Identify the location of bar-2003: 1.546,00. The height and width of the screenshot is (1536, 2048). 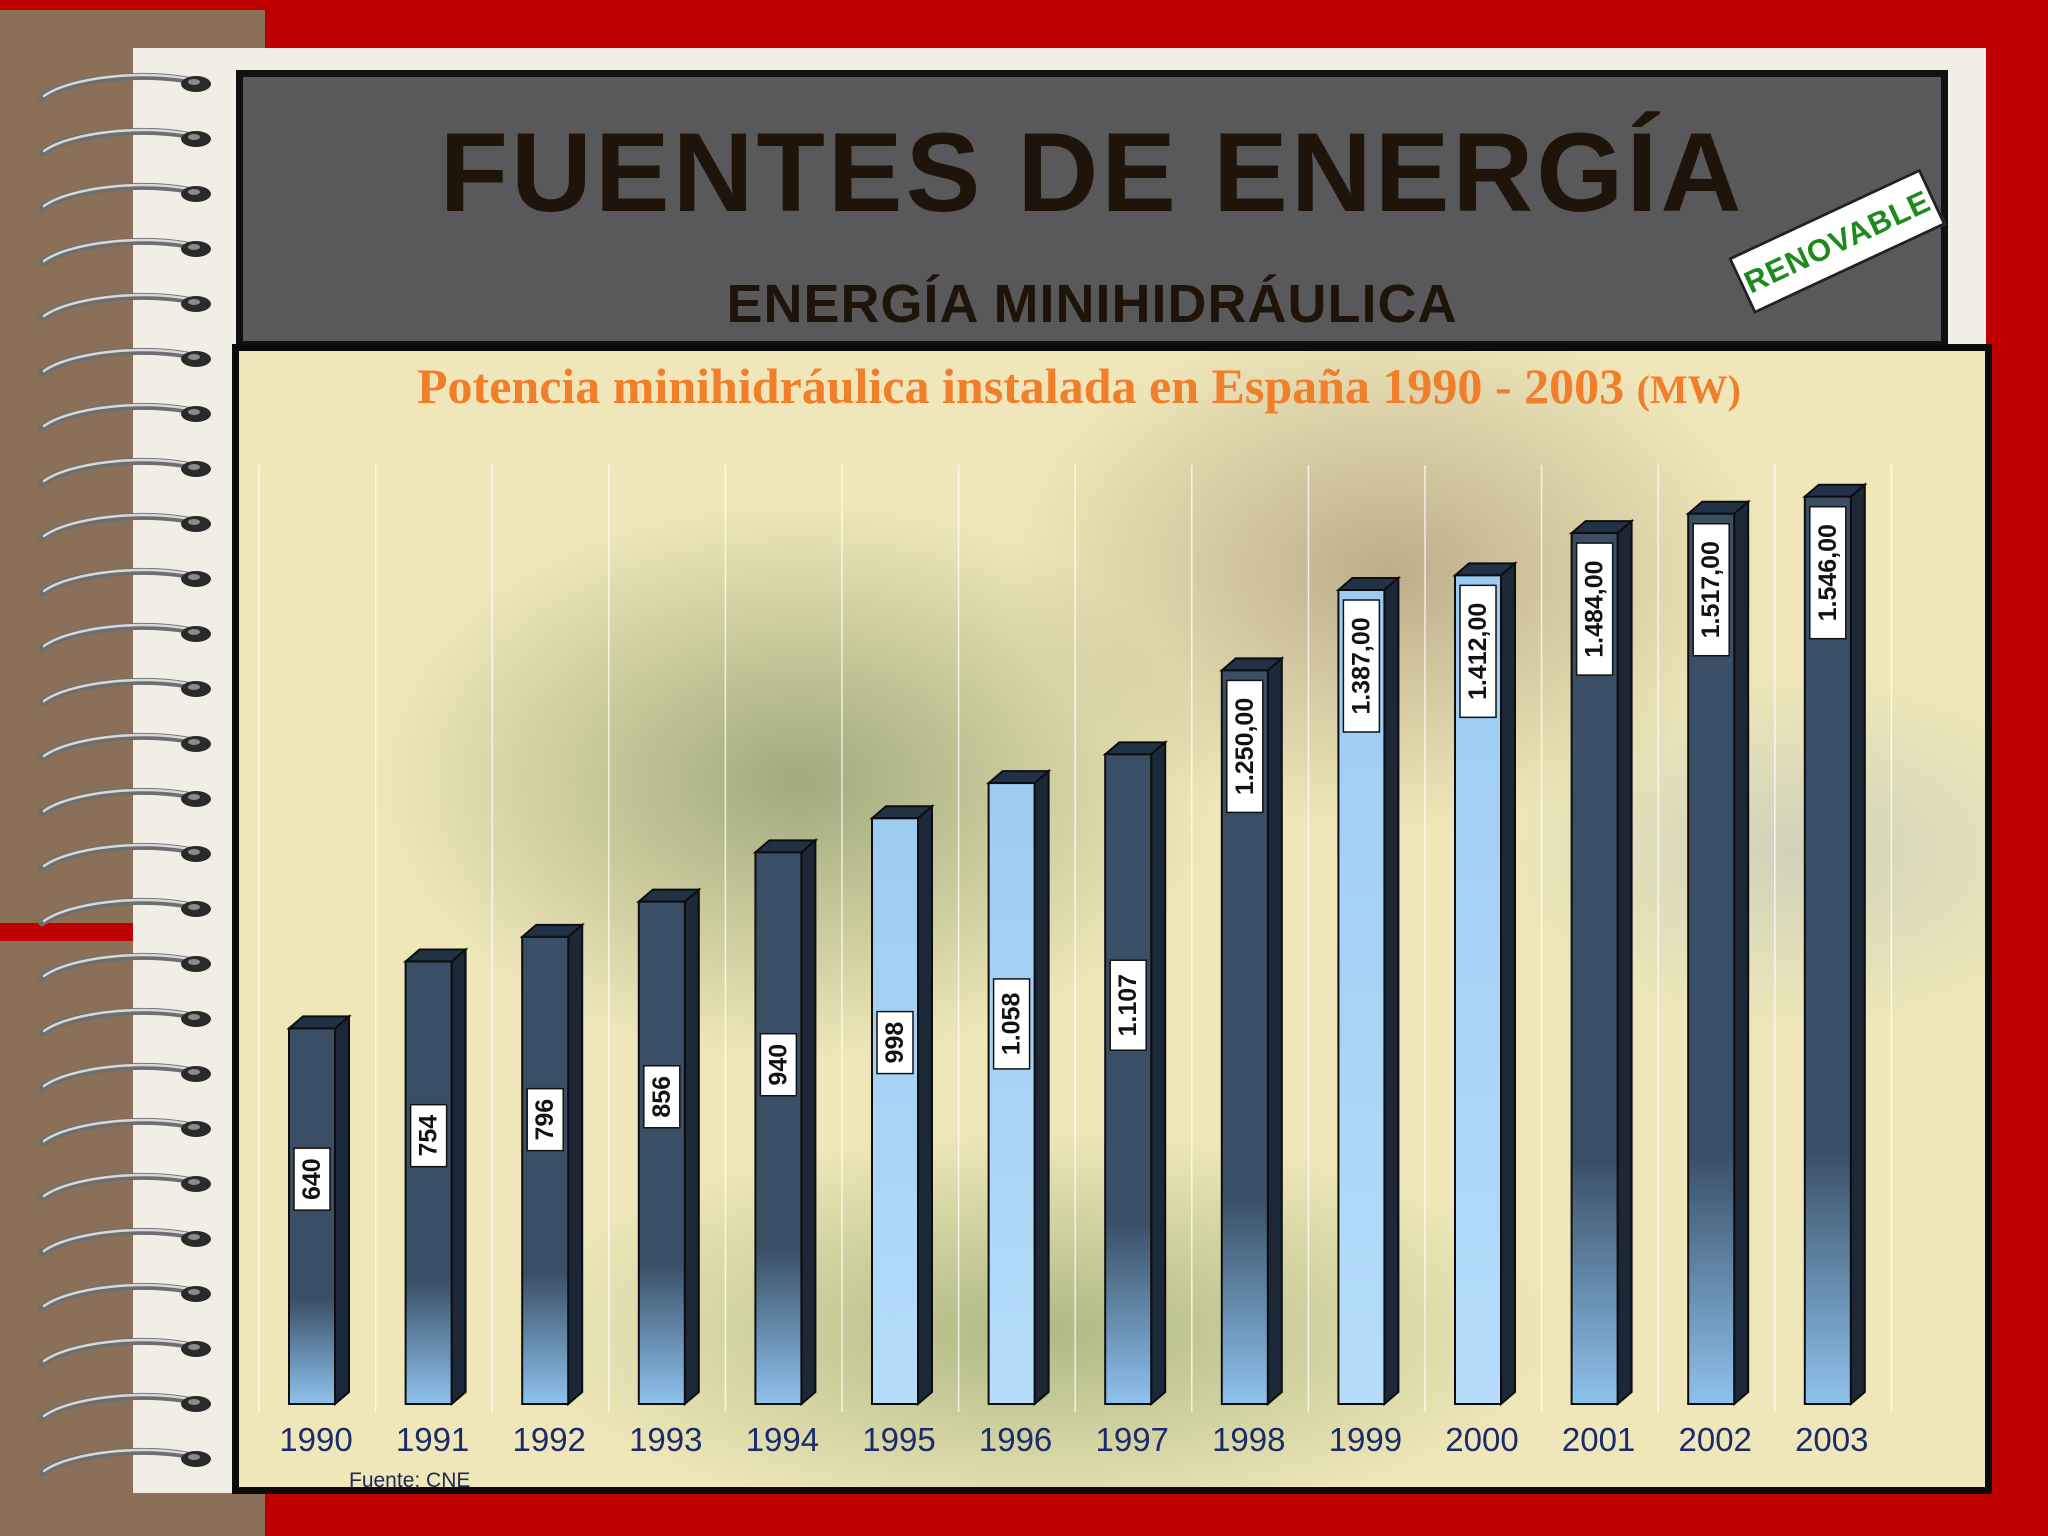
(1835, 944).